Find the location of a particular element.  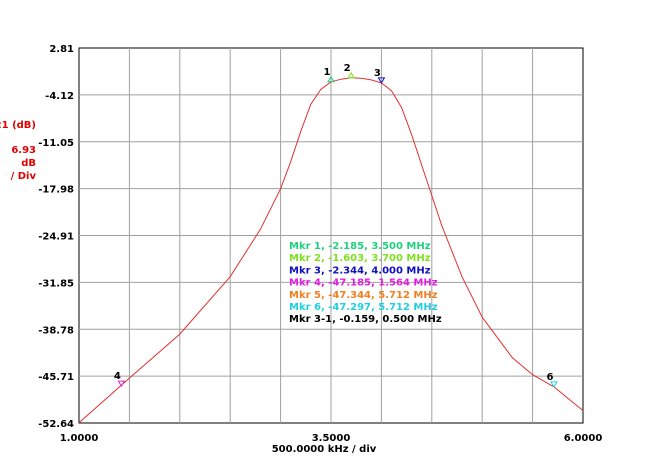

marker-number: 3 is located at coordinates (377, 73).